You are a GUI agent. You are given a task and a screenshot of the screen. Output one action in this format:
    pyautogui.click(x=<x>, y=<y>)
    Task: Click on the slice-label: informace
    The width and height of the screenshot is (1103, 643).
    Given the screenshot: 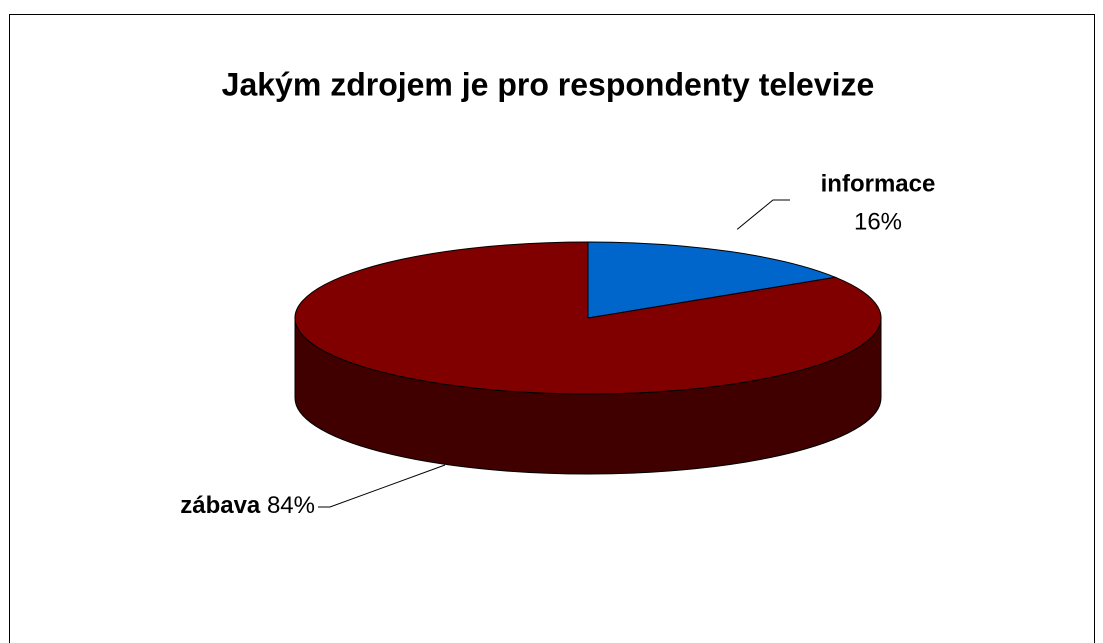 What is the action you would take?
    pyautogui.click(x=878, y=183)
    